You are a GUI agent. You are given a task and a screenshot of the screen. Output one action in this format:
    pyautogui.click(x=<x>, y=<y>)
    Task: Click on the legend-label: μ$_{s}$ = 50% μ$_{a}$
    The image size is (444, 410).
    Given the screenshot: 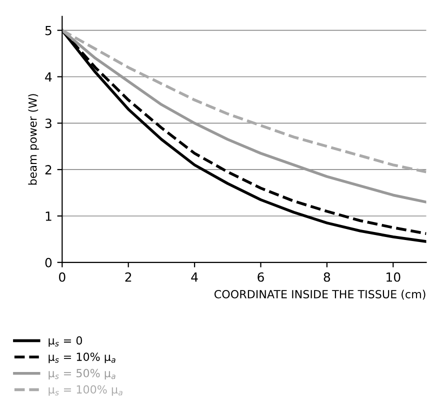 What is the action you would take?
    pyautogui.click(x=82, y=374)
    